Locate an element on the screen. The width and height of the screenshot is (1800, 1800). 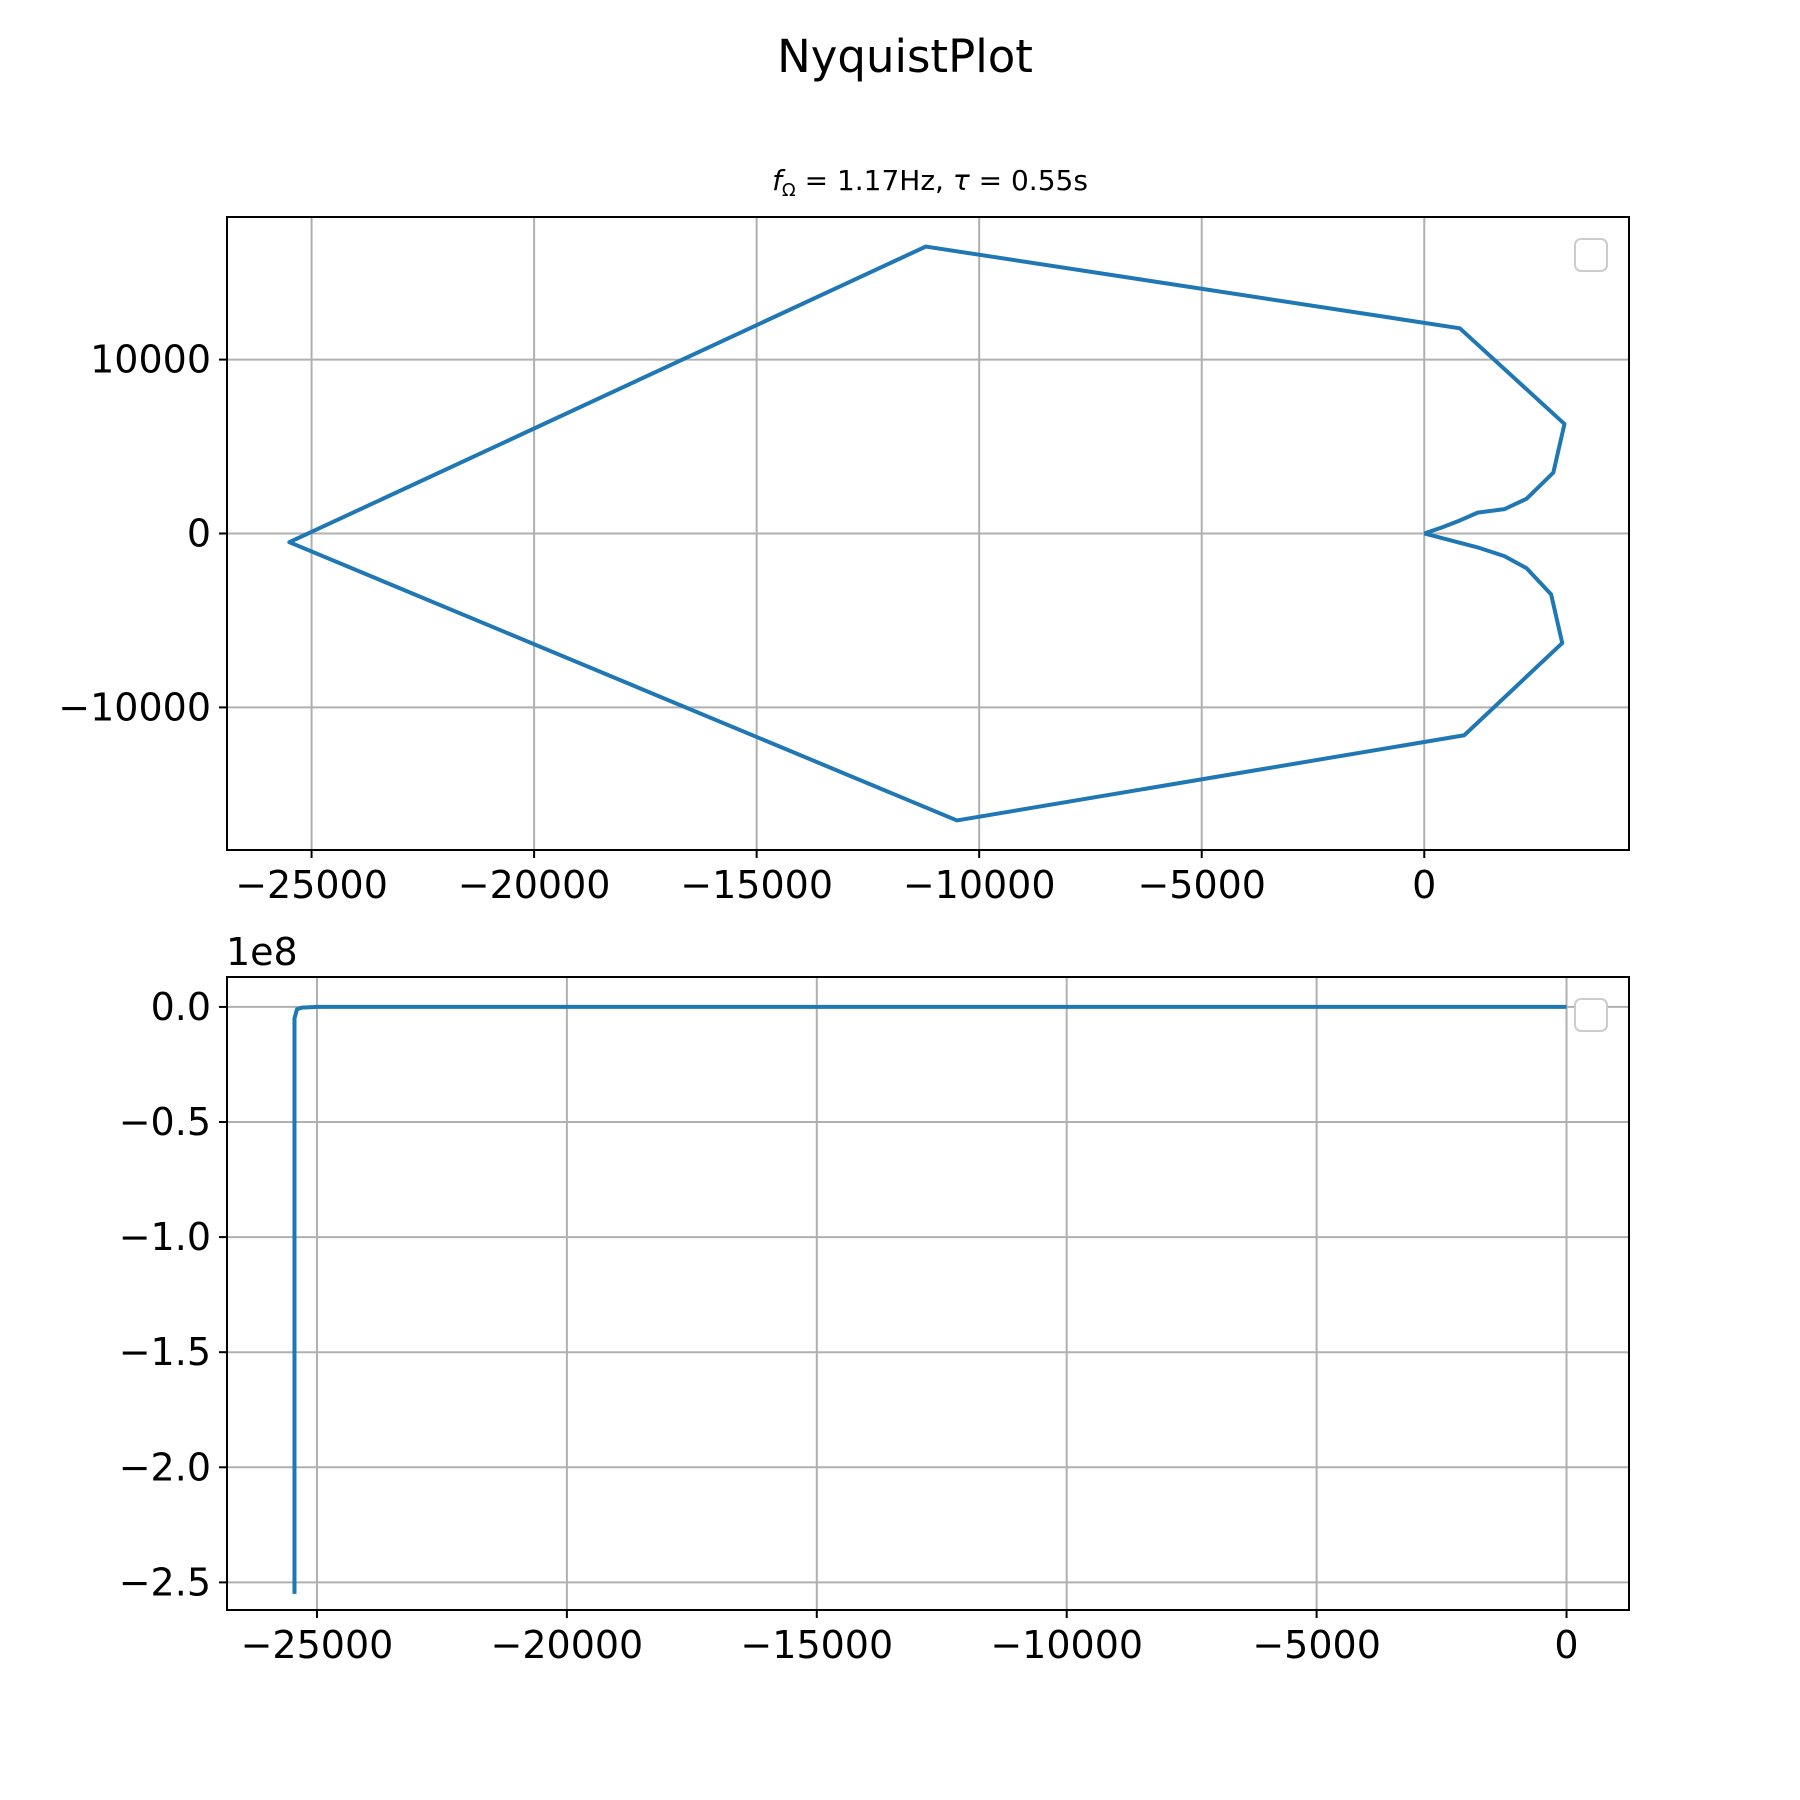
subplot-1-y-tick-label: −10000 is located at coordinates (134, 707).